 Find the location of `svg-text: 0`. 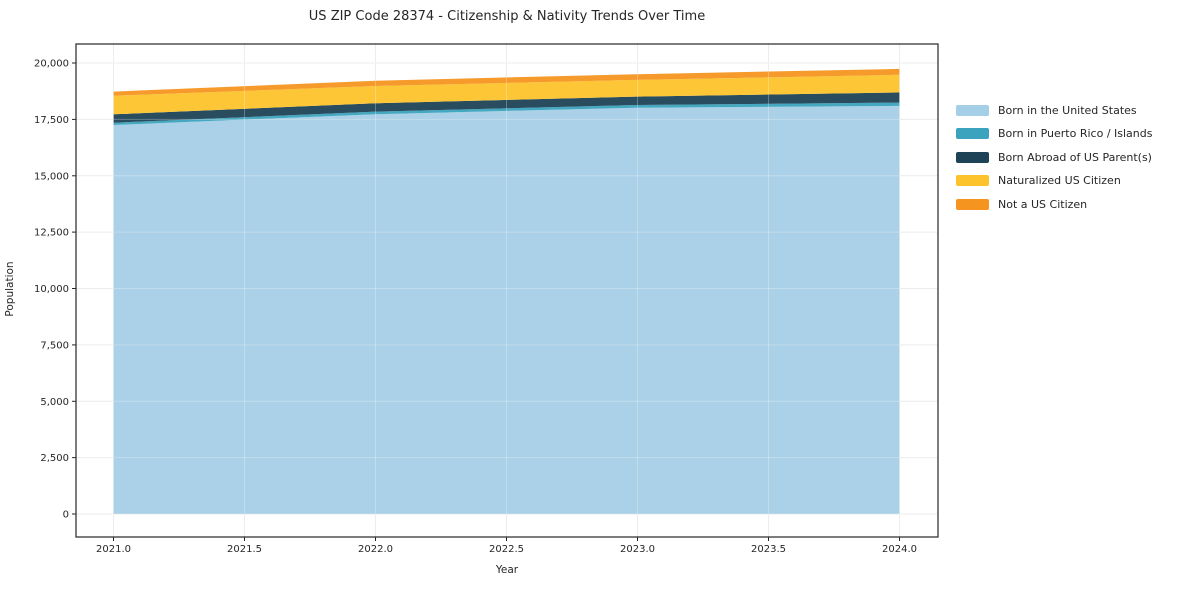

svg-text: 0 is located at coordinates (66, 515).